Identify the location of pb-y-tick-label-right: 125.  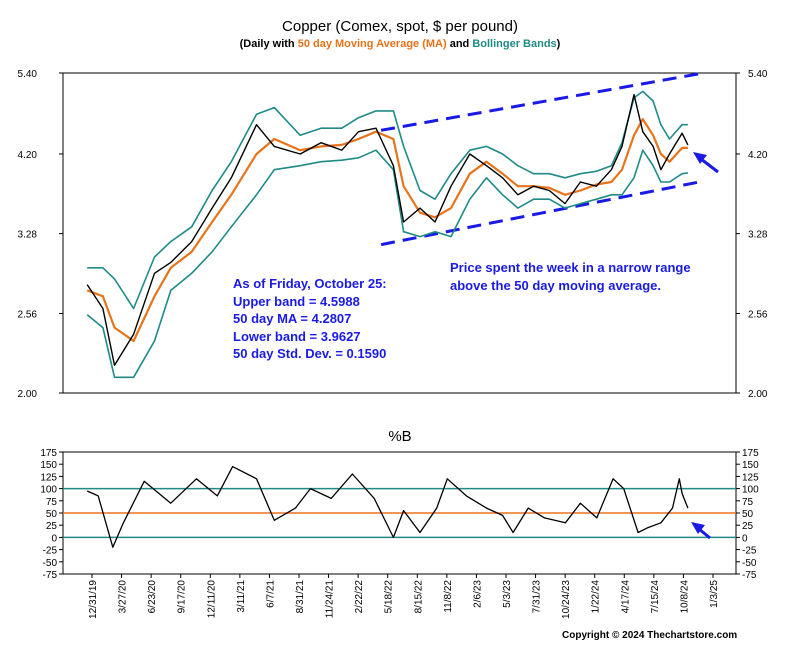
(750, 477).